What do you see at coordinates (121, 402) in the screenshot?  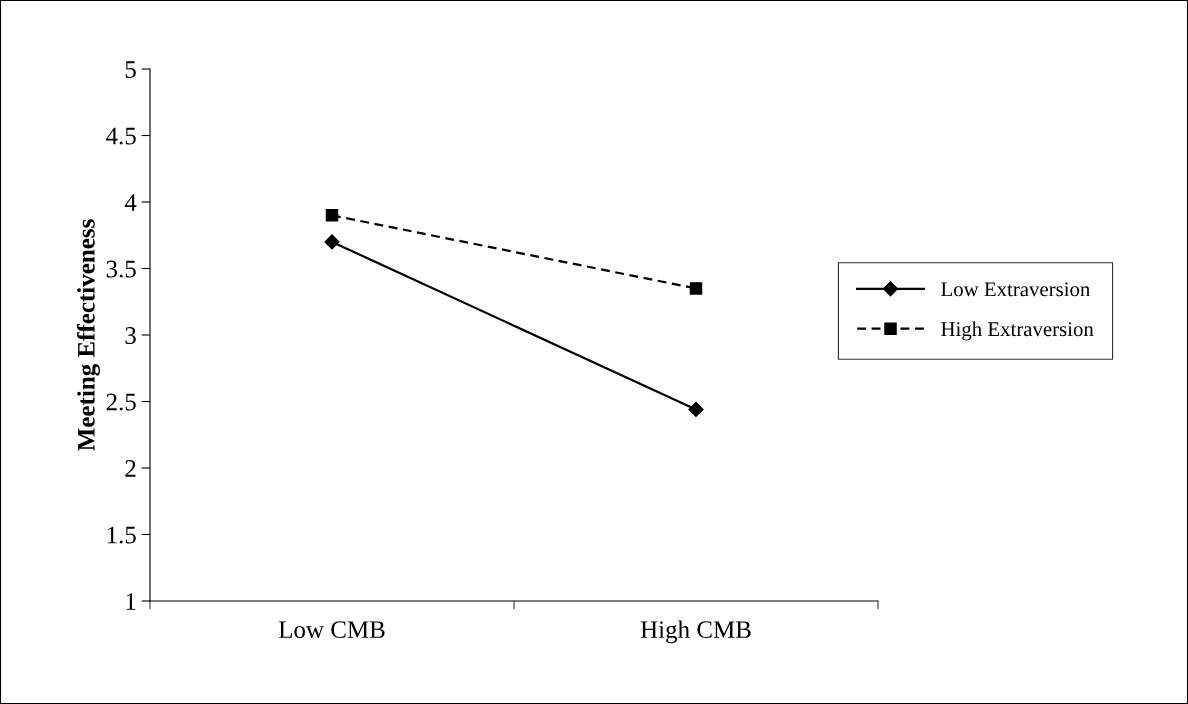 I see `y-tick-label: 2.5` at bounding box center [121, 402].